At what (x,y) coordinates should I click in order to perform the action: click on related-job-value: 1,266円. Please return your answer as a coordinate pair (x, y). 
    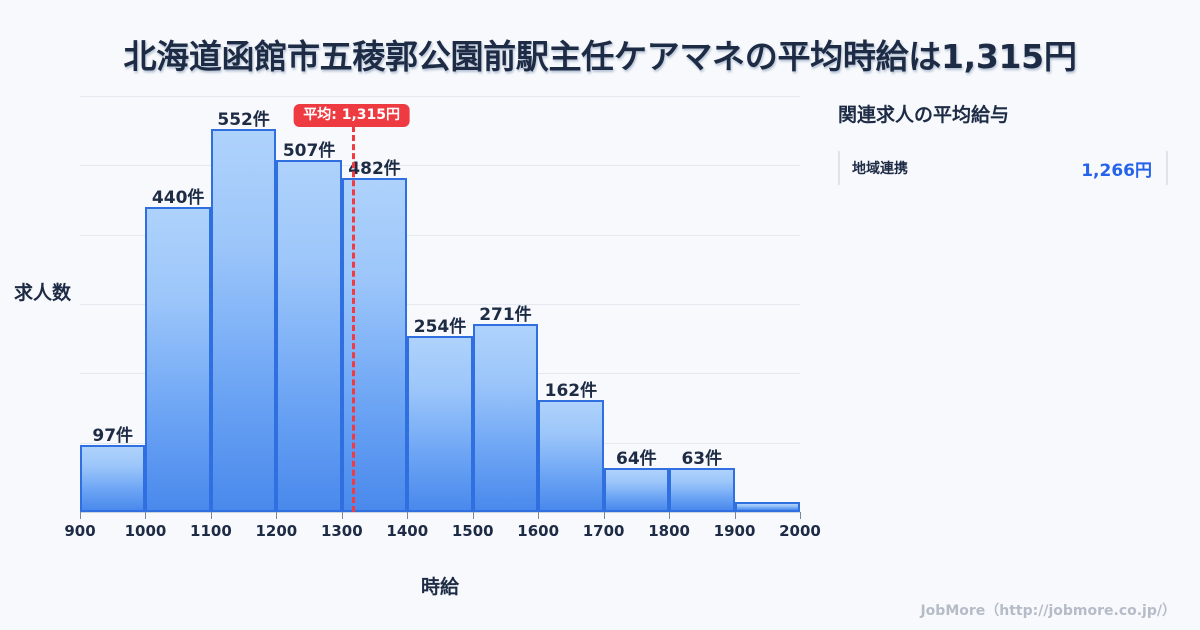
    Looking at the image, I should click on (1116, 170).